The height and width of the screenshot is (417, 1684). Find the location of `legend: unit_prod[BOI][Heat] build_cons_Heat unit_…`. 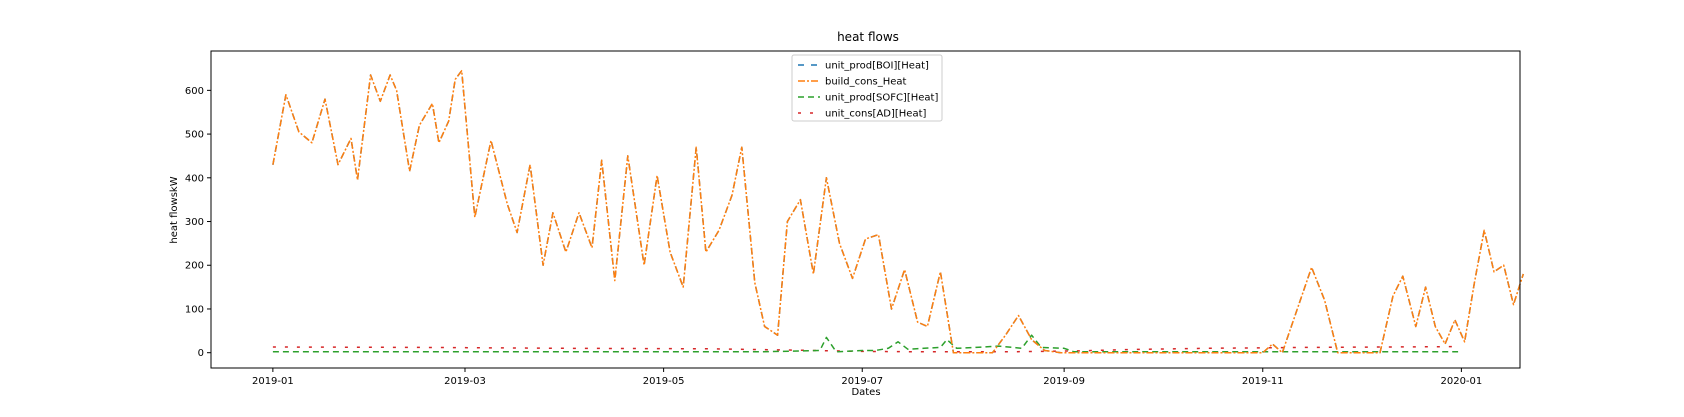

legend: unit_prod[BOI][Heat] build_cons_Heat unit_… is located at coordinates (867, 88).